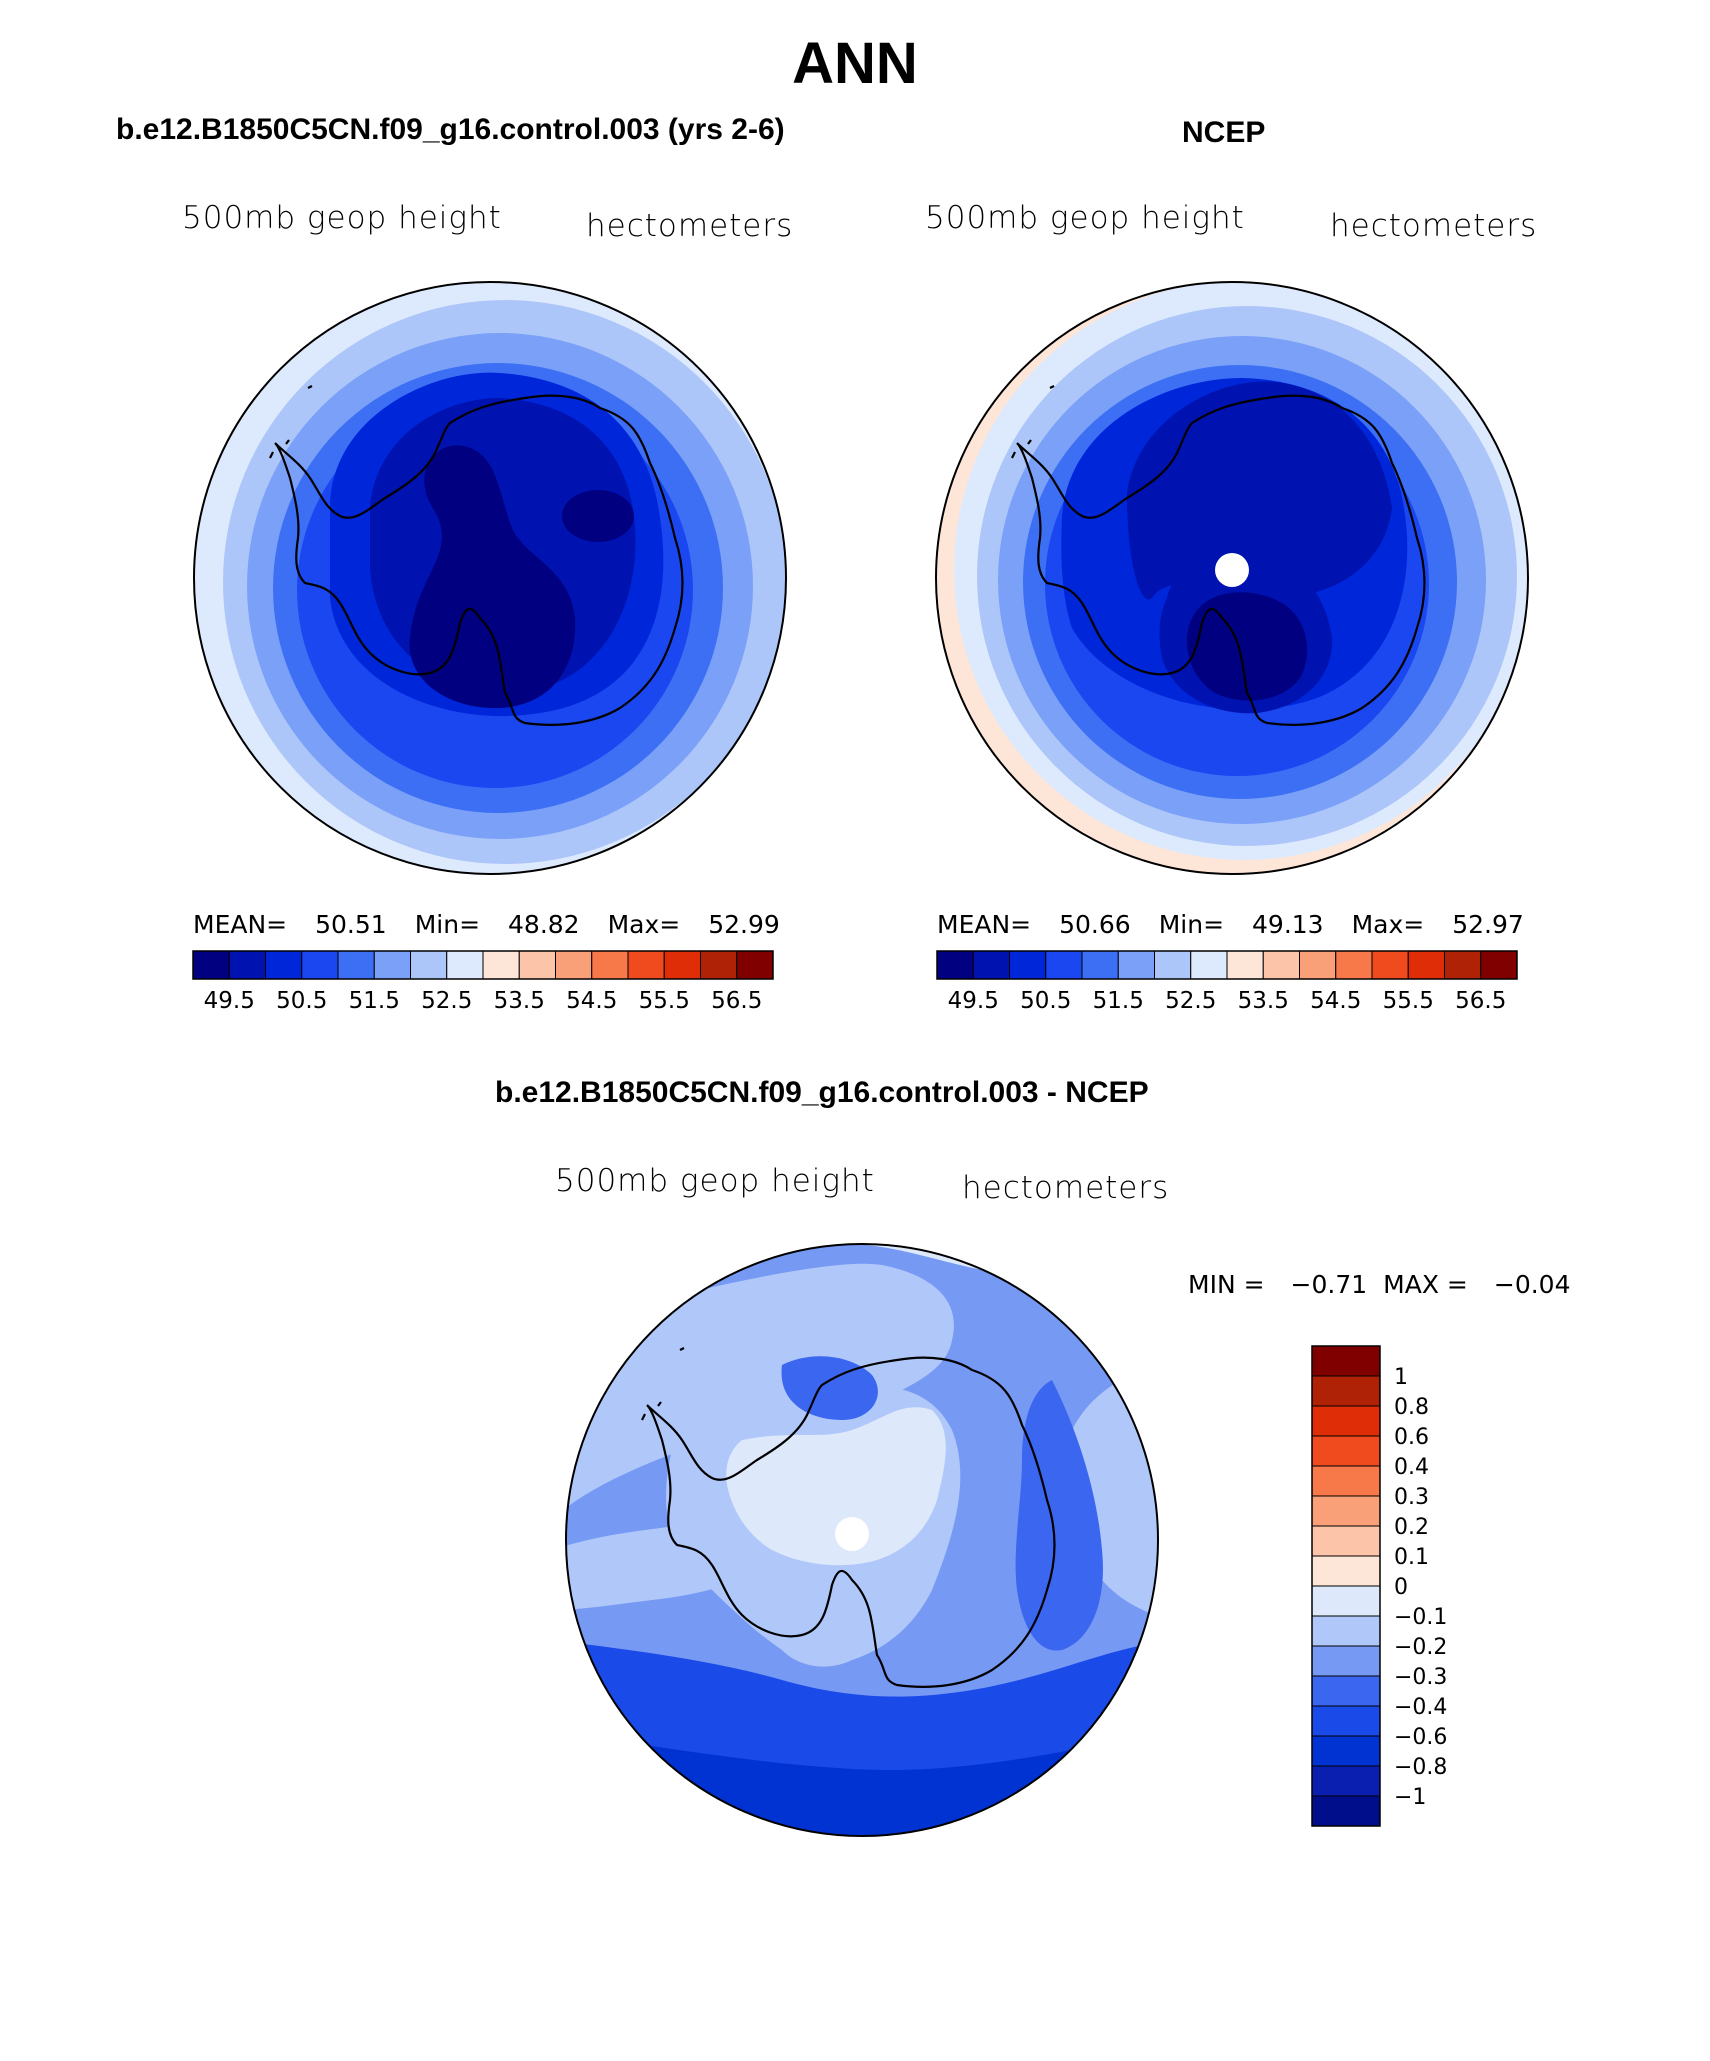 The image size is (1710, 2061). Describe the element at coordinates (1420, 1647) in the screenshot. I see `diff-colorbar-label: −0.2` at that location.